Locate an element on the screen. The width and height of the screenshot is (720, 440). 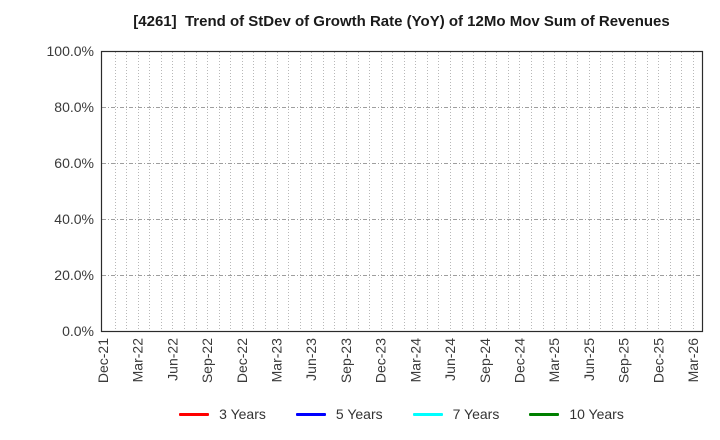
legend-item-5-years: 5 Years is located at coordinates (339, 414).